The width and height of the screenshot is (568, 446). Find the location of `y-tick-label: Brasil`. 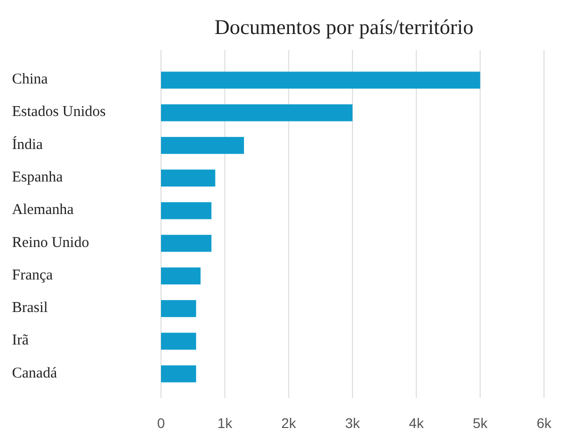

y-tick-label: Brasil is located at coordinates (30, 308).